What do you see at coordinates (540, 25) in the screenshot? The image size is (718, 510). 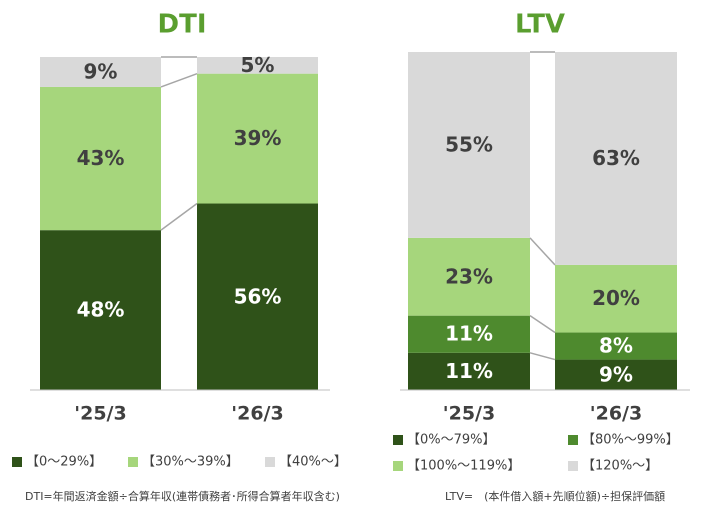 I see `chart-title: LTV` at bounding box center [540, 25].